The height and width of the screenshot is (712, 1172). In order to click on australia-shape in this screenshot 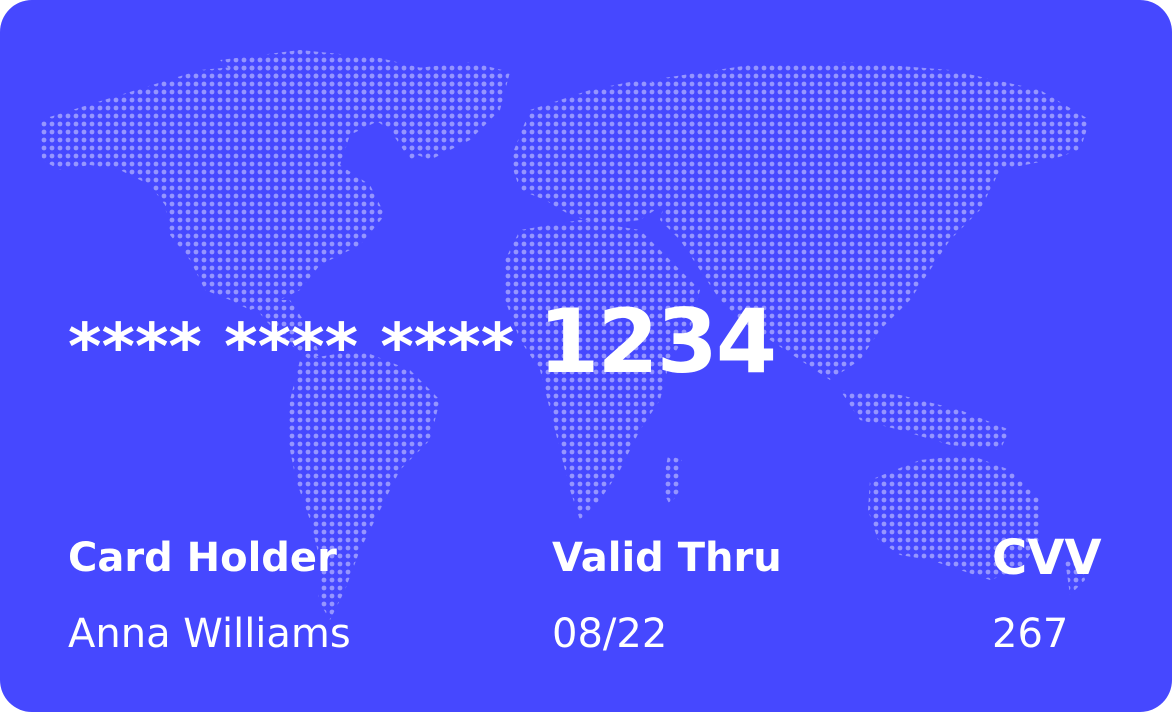, I will do `click(954, 517)`.